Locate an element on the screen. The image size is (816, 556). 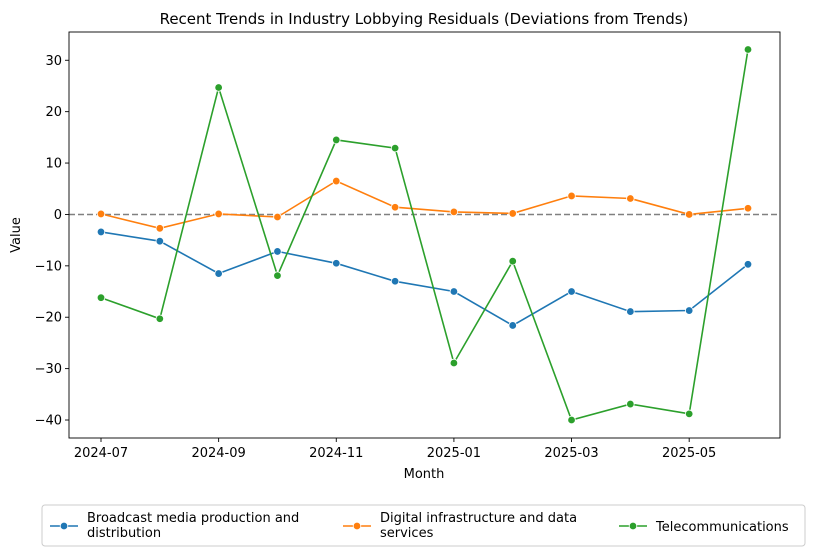
legend-label: Telecommunications is located at coordinates (722, 527).